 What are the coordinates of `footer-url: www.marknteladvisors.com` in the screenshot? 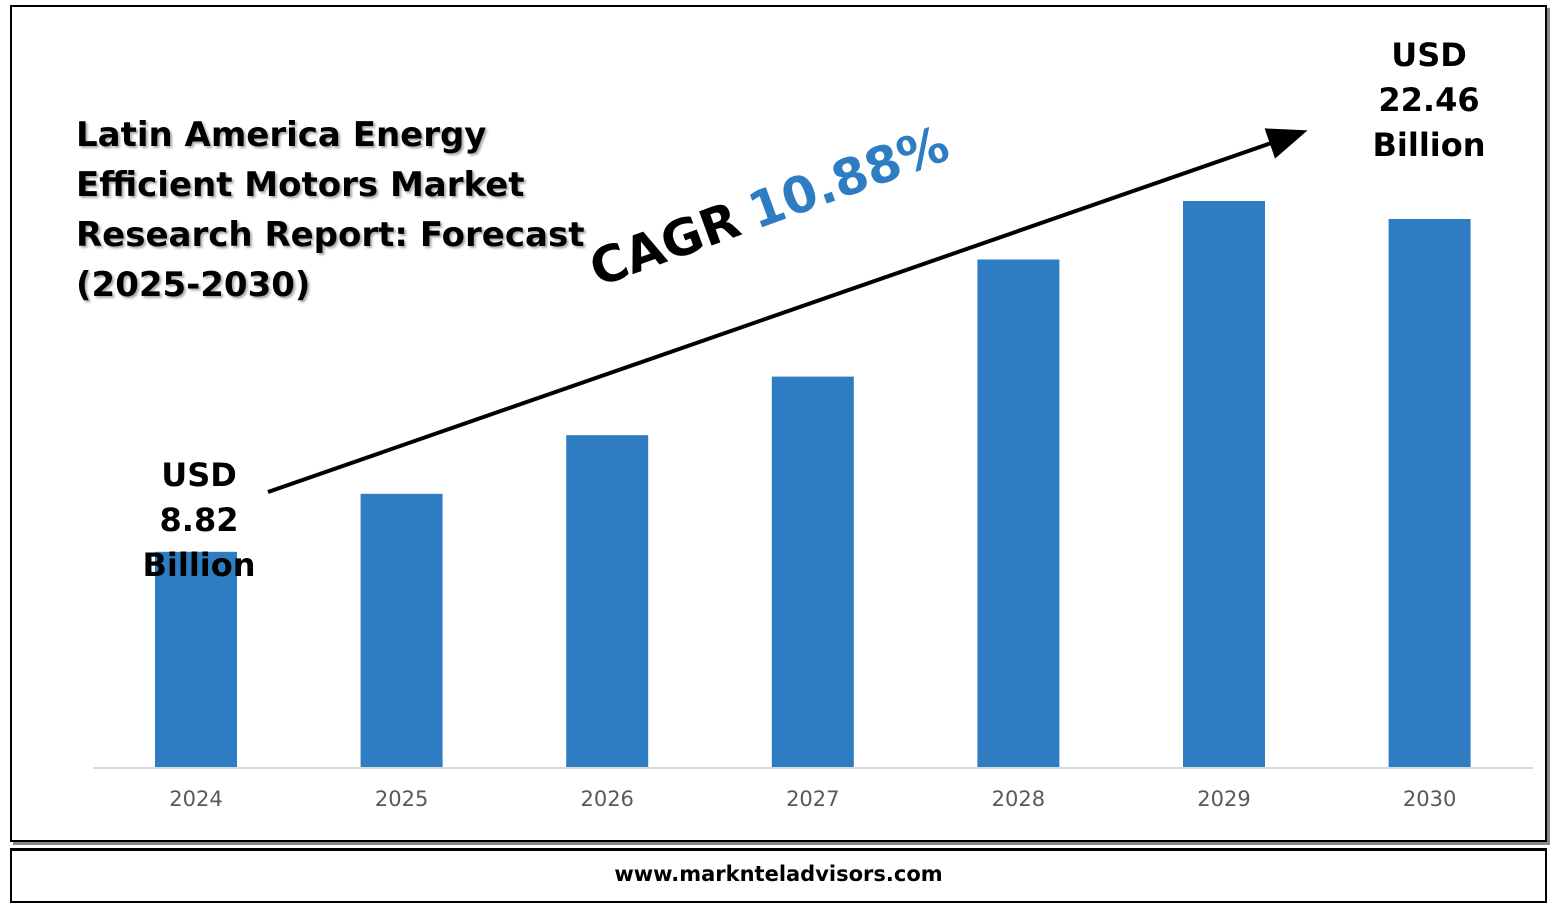 It's located at (778, 874).